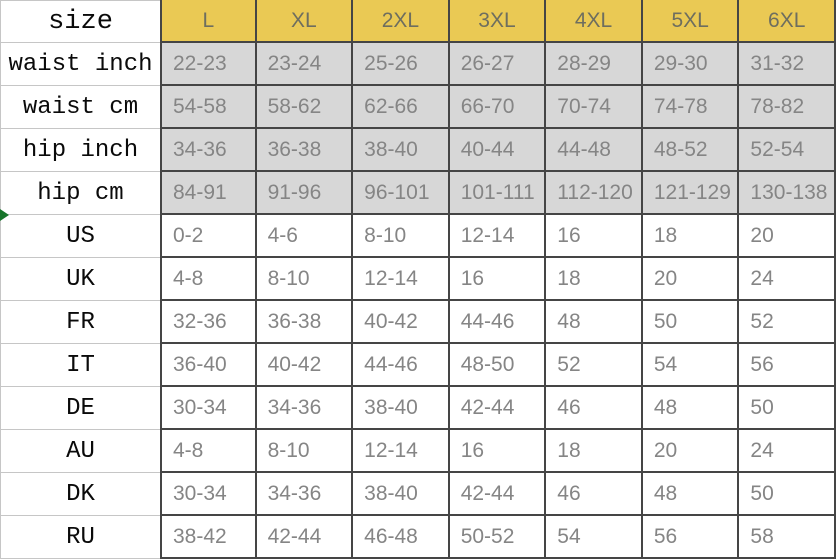 The height and width of the screenshot is (559, 840). I want to click on meas-value-cell: 91-96, so click(305, 193).